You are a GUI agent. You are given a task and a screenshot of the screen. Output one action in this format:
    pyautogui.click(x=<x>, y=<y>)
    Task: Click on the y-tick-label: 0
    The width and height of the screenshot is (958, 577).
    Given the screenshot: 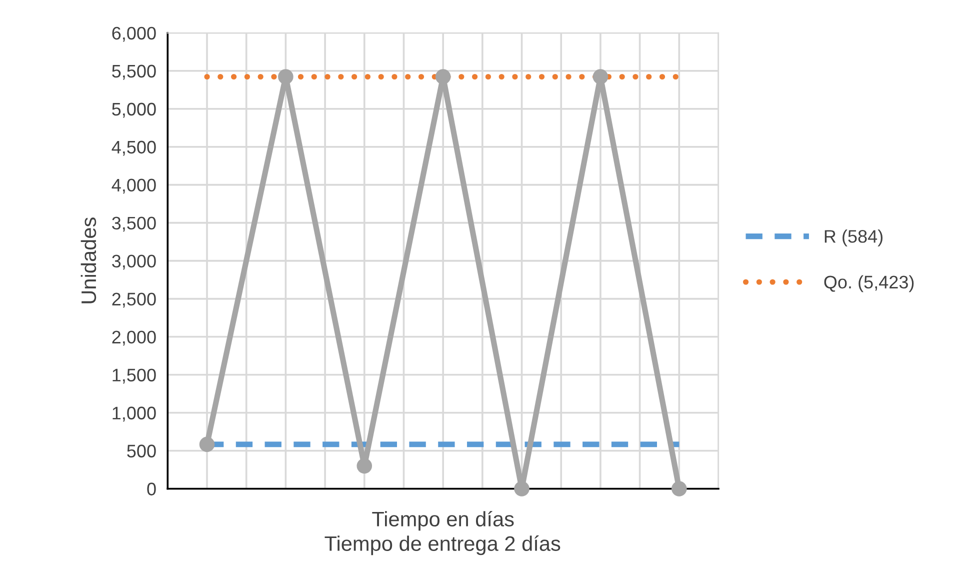 What is the action you would take?
    pyautogui.click(x=151, y=489)
    